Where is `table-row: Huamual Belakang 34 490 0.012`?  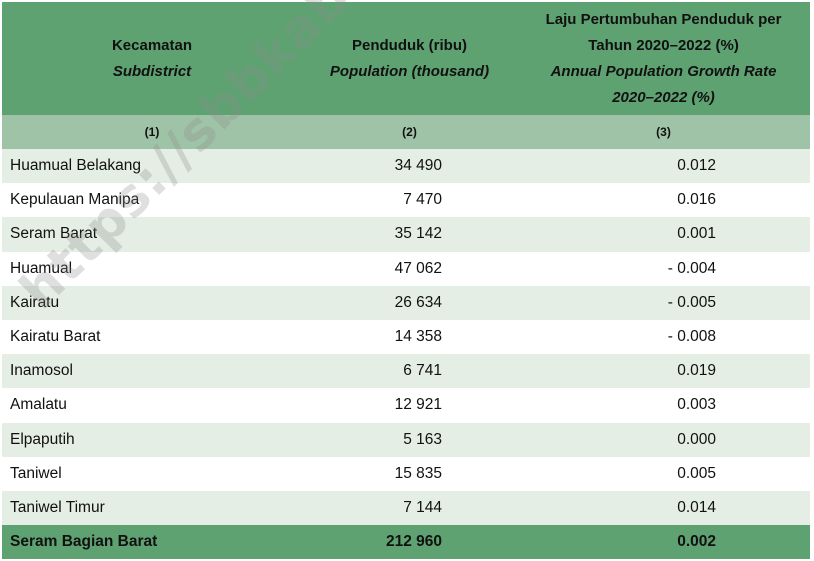
table-row: Huamual Belakang 34 490 0.012 is located at coordinates (406, 166).